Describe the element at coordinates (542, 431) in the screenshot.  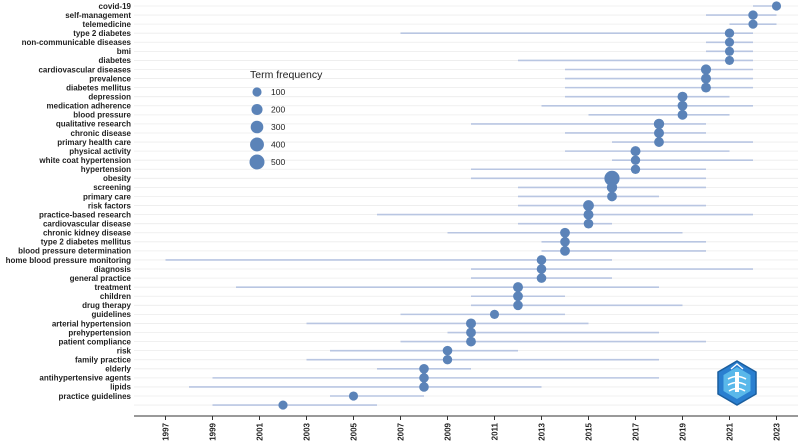
I see `x-tick-label: 2013` at that location.